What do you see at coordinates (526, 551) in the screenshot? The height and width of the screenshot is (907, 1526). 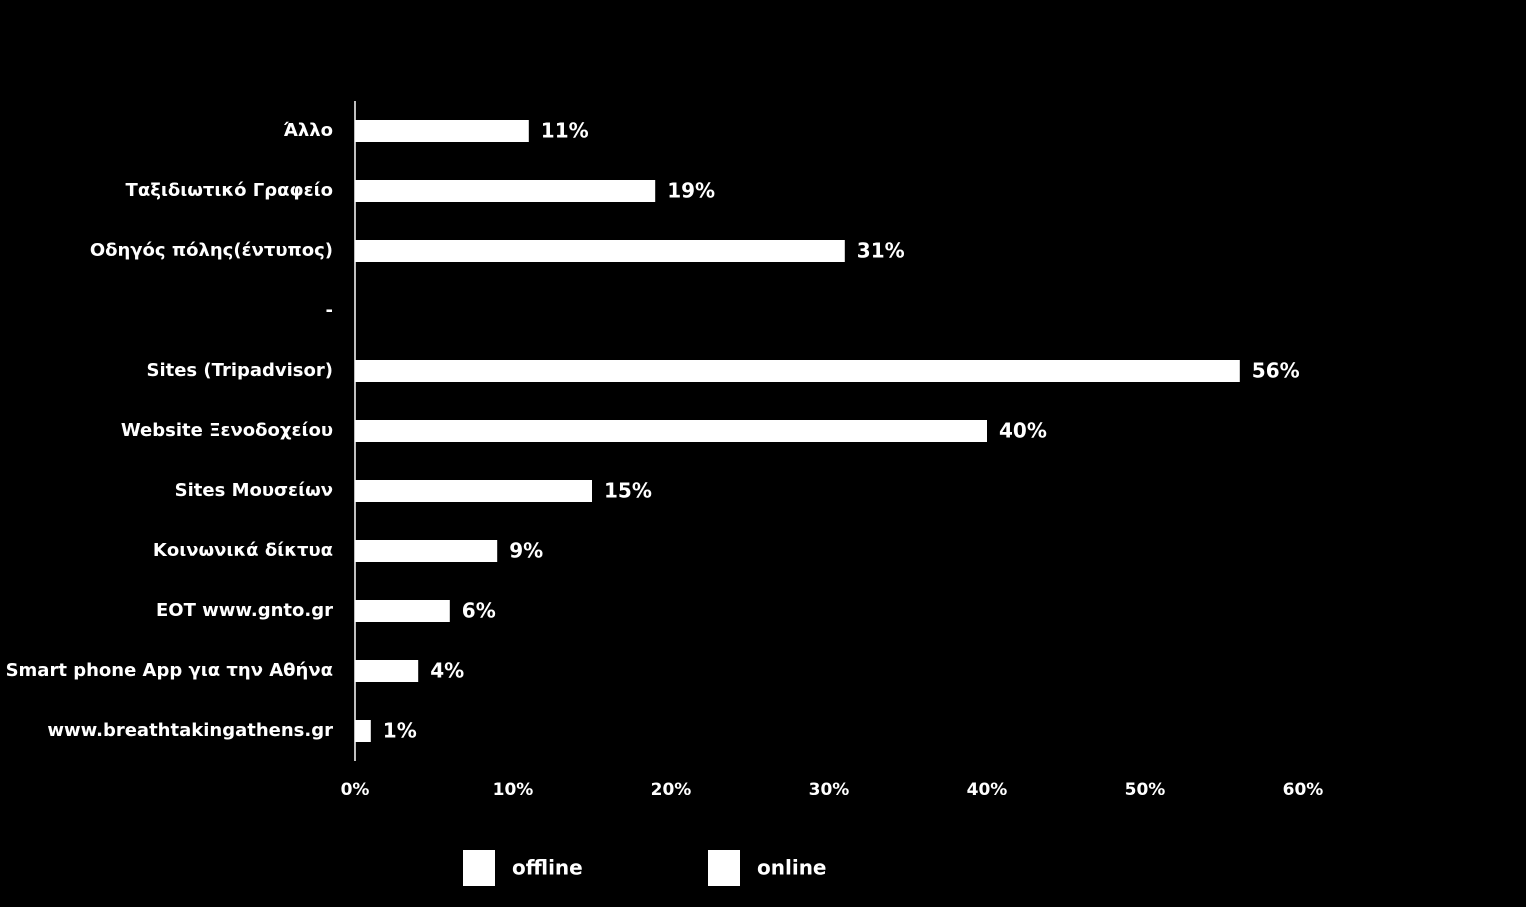 I see `value-label: 9%` at bounding box center [526, 551].